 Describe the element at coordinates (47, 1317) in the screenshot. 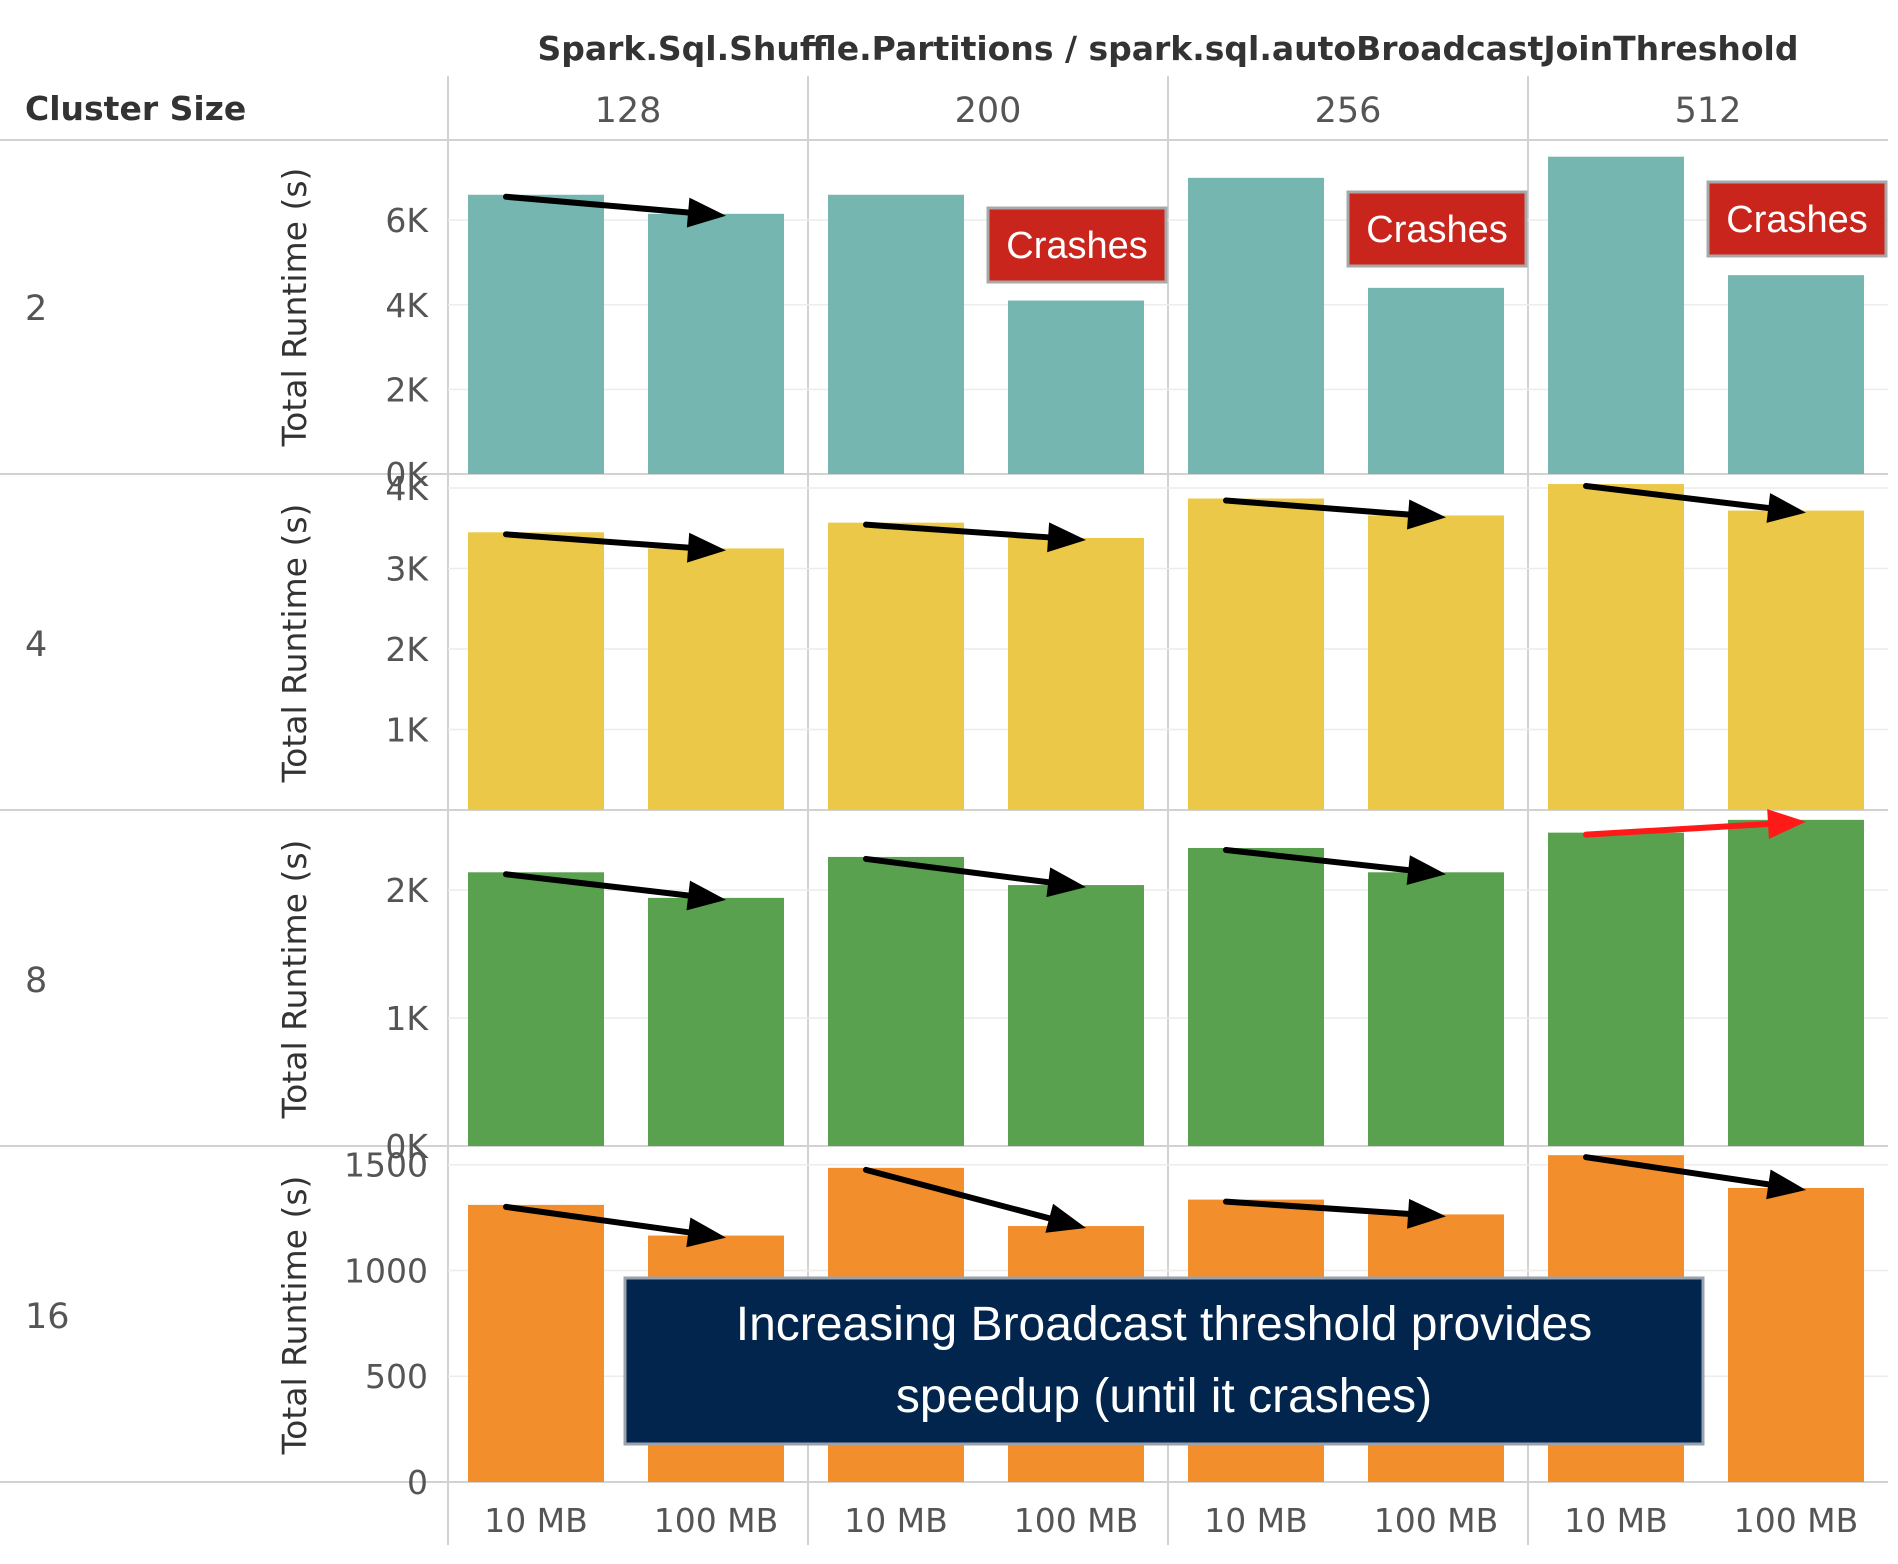

I see `row-label: 16` at that location.